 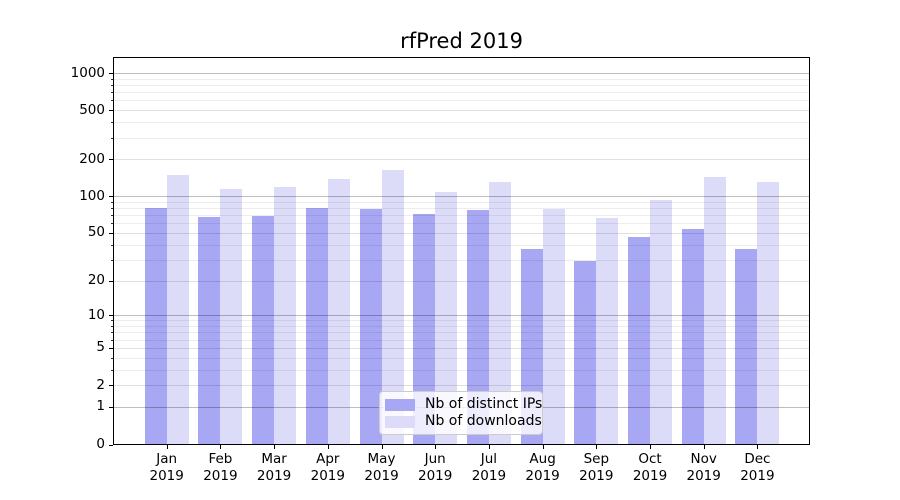 I want to click on legend-item-distinct-ips: Nb of distinct IPs, so click(x=463, y=404).